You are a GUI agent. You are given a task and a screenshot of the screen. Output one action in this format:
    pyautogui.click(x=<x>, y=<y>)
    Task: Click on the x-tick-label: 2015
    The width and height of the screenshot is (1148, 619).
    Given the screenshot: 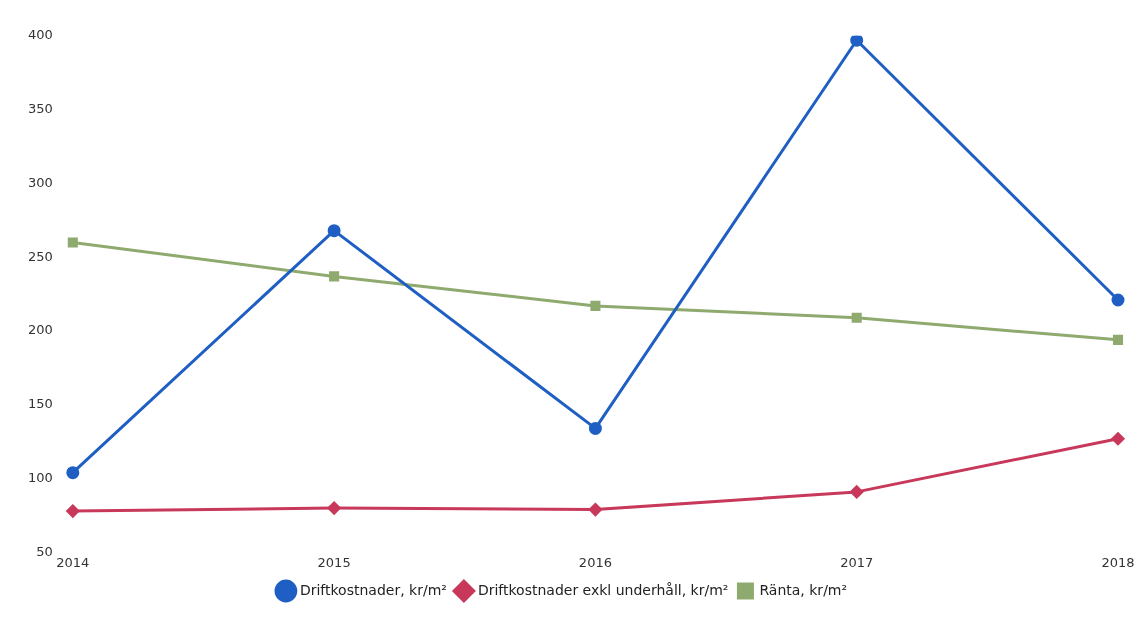 What is the action you would take?
    pyautogui.click(x=334, y=562)
    